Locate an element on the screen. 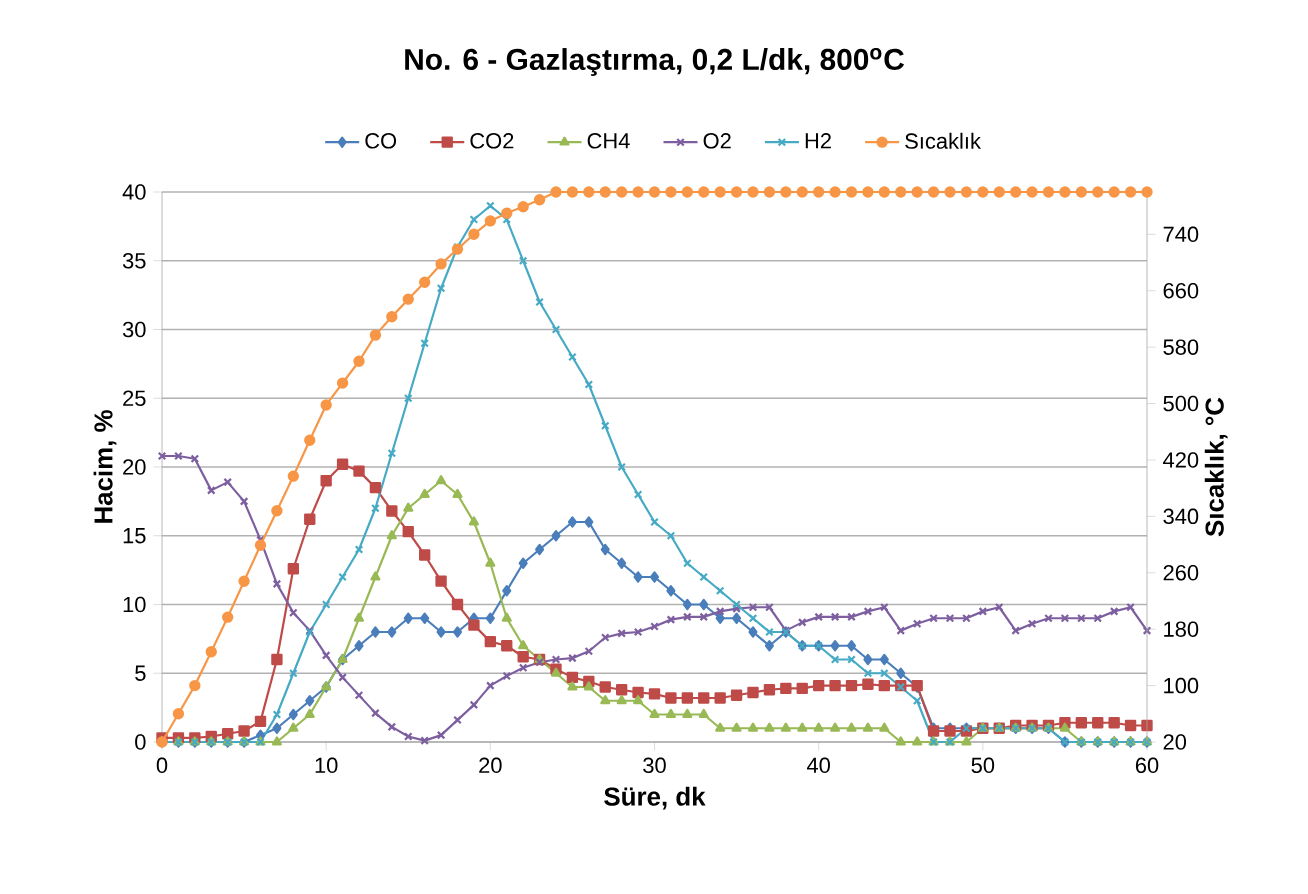 The width and height of the screenshot is (1308, 894). y2-tick-label: 340 is located at coordinates (1181, 516).